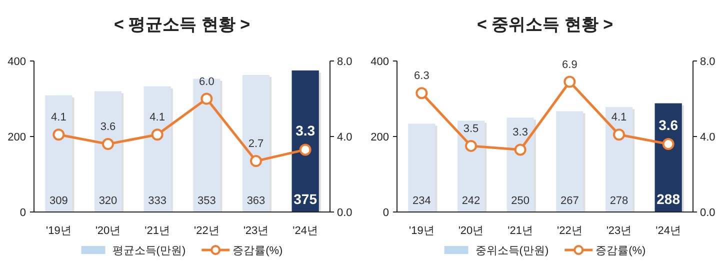  What do you see at coordinates (512, 251) in the screenshot?
I see `text: 중위소득(만원)` at bounding box center [512, 251].